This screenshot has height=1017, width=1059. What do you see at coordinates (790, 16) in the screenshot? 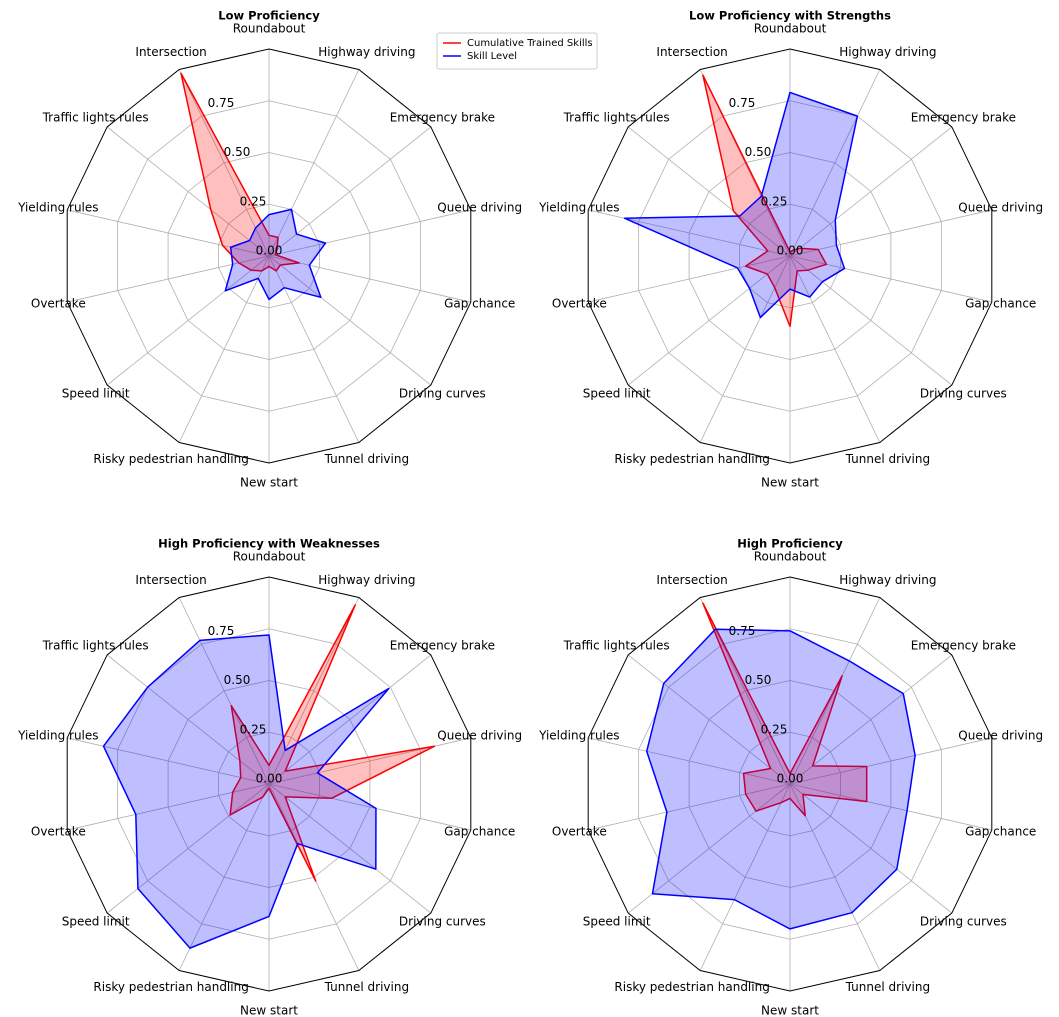
I see `subplot-title: Low Proficiency with Strengths` at bounding box center [790, 16].